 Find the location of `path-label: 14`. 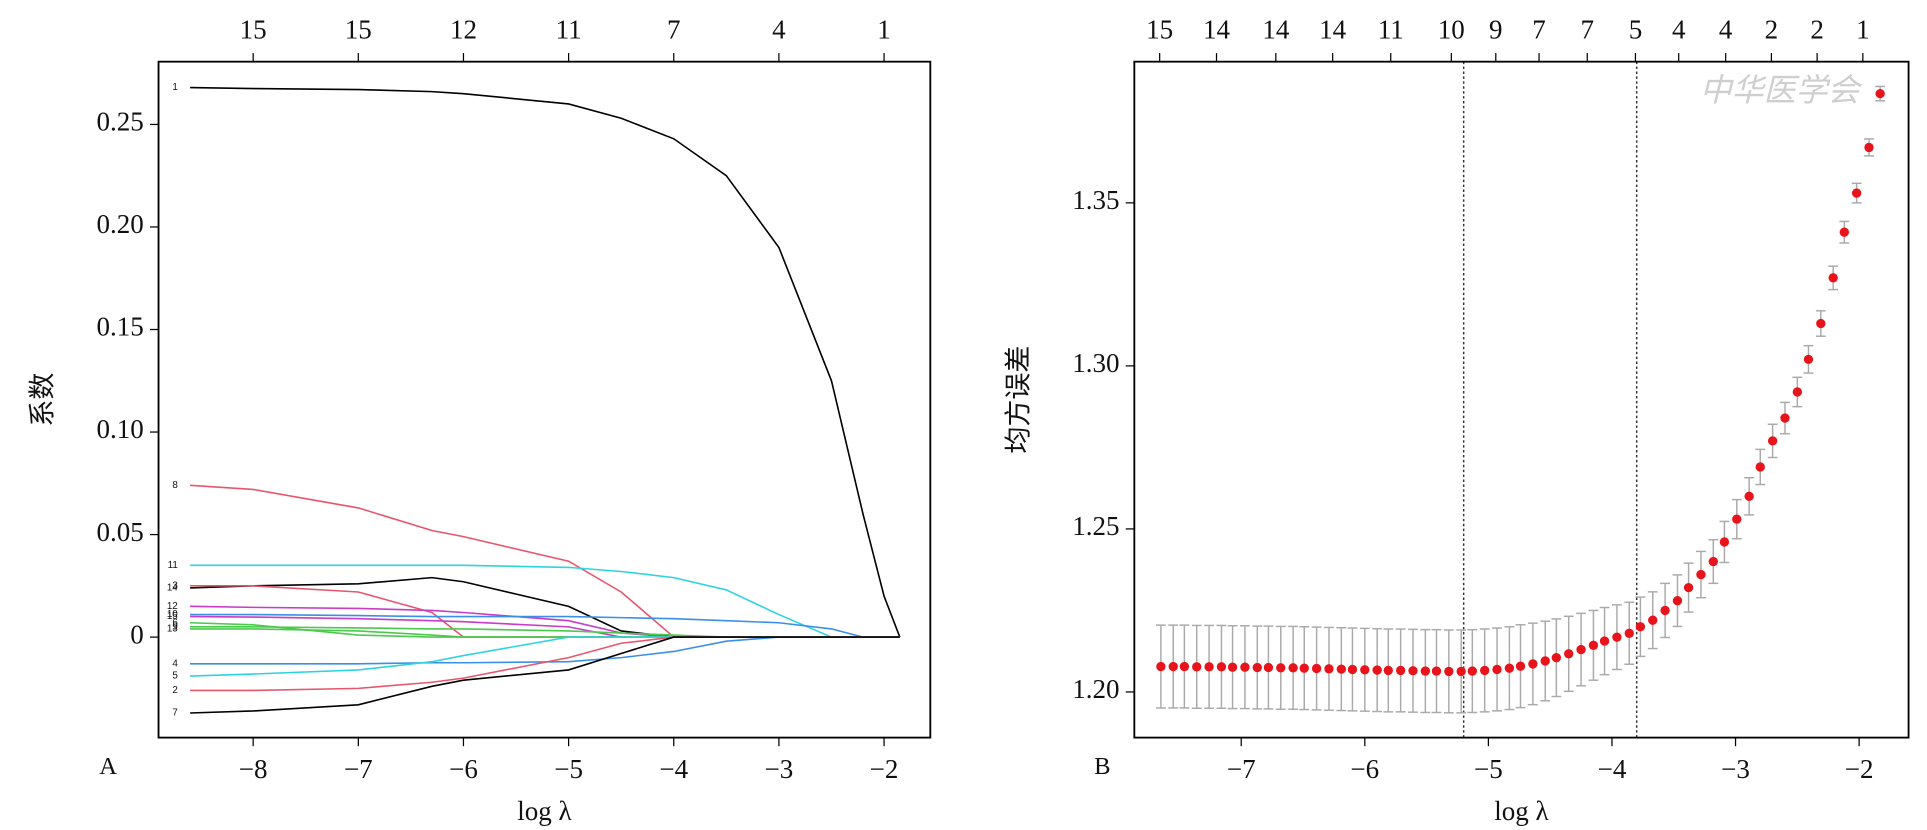

path-label: 14 is located at coordinates (172, 587).